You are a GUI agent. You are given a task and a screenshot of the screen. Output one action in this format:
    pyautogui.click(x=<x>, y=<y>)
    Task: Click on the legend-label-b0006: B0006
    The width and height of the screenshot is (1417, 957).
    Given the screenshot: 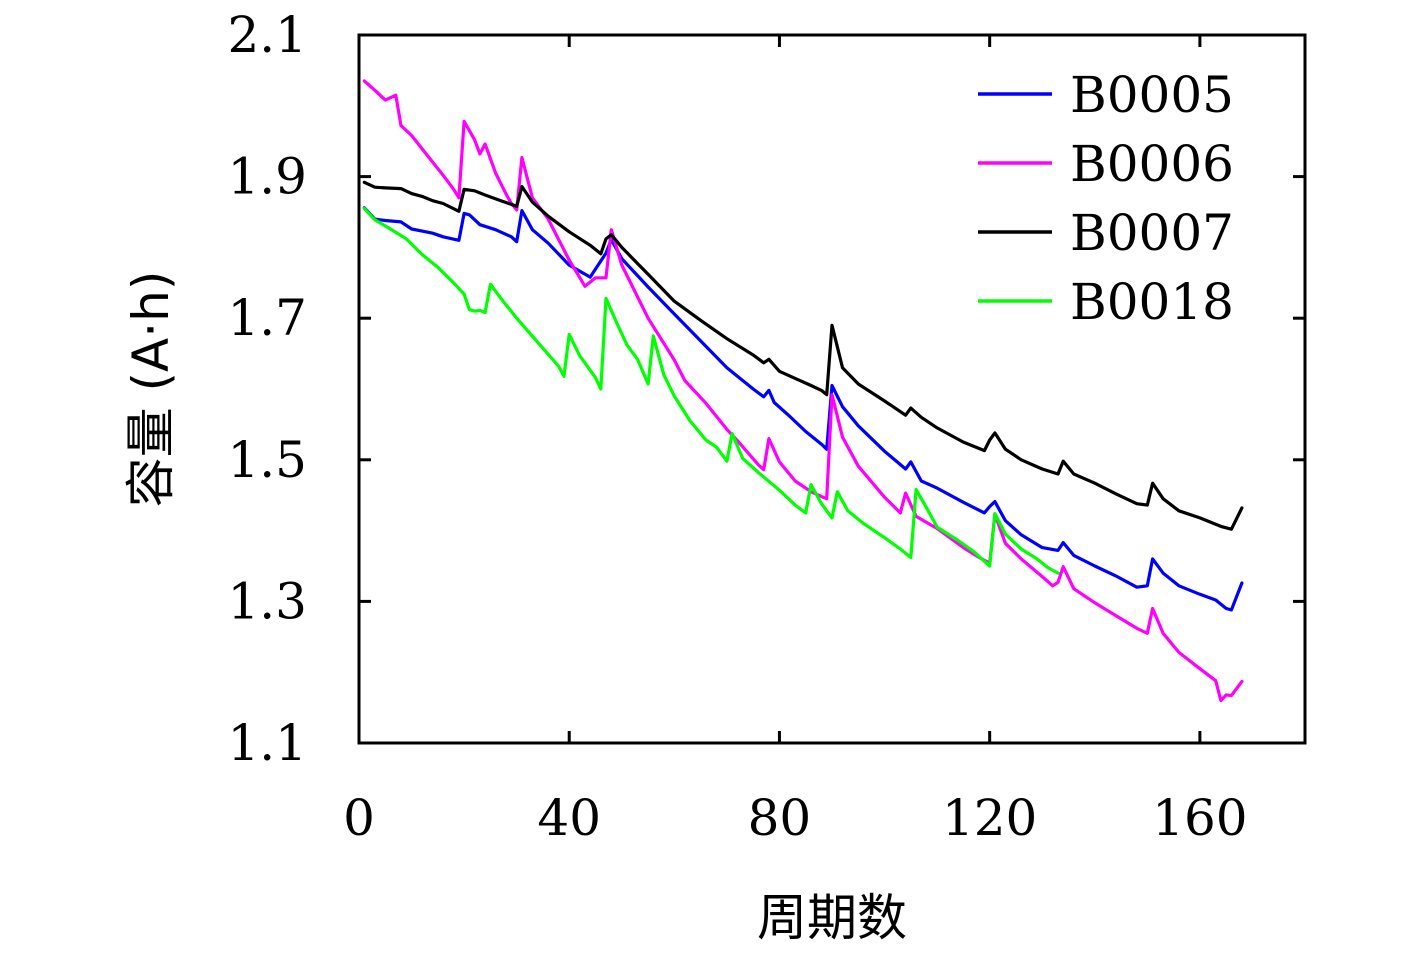 What is the action you would take?
    pyautogui.click(x=1152, y=164)
    